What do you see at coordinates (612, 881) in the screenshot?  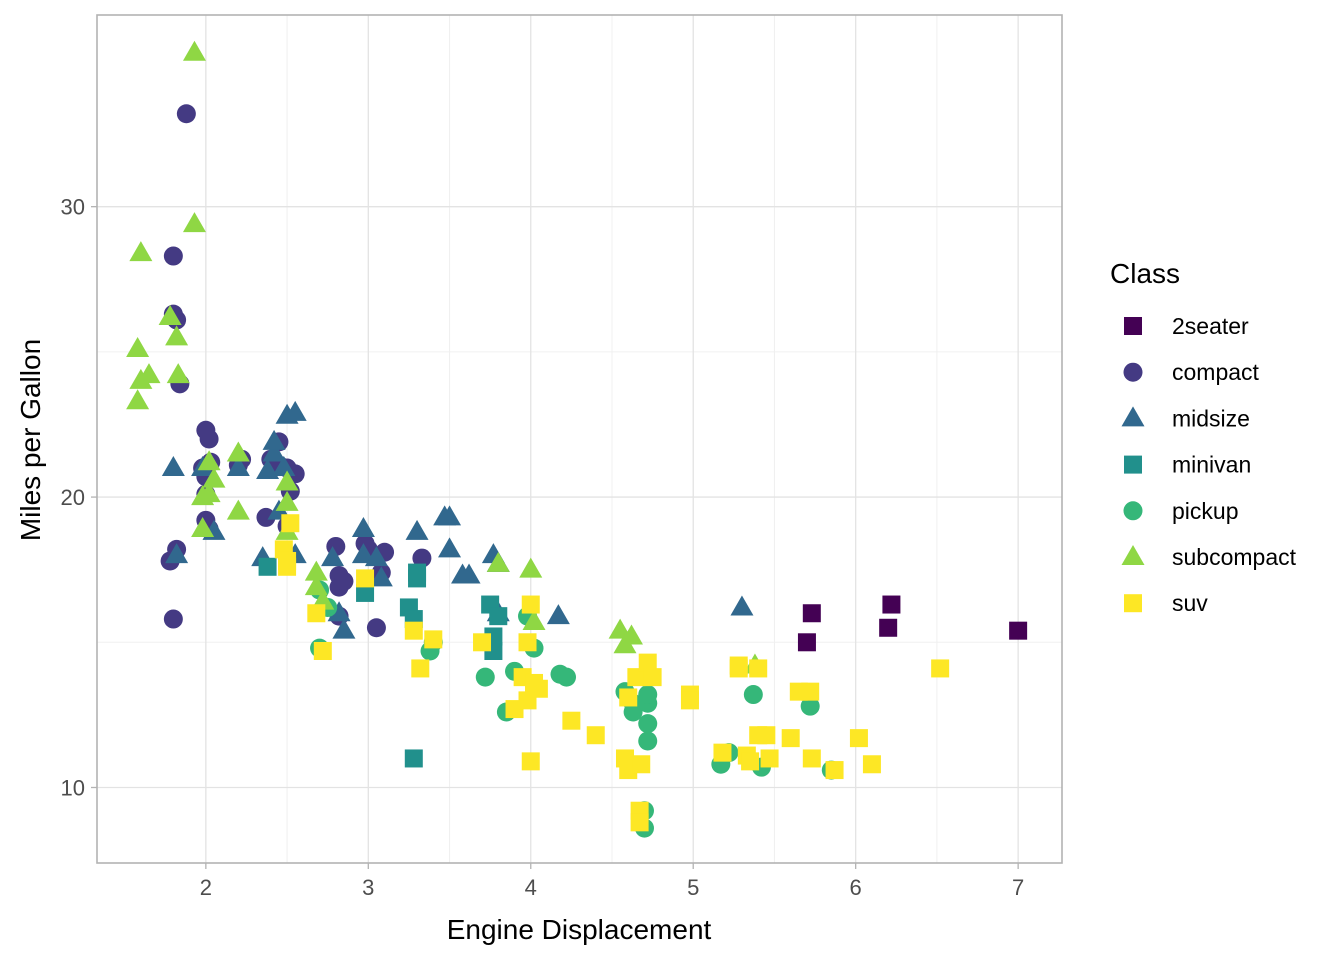 I see `x-axis-ticks: 2 3 4 5 6 7` at bounding box center [612, 881].